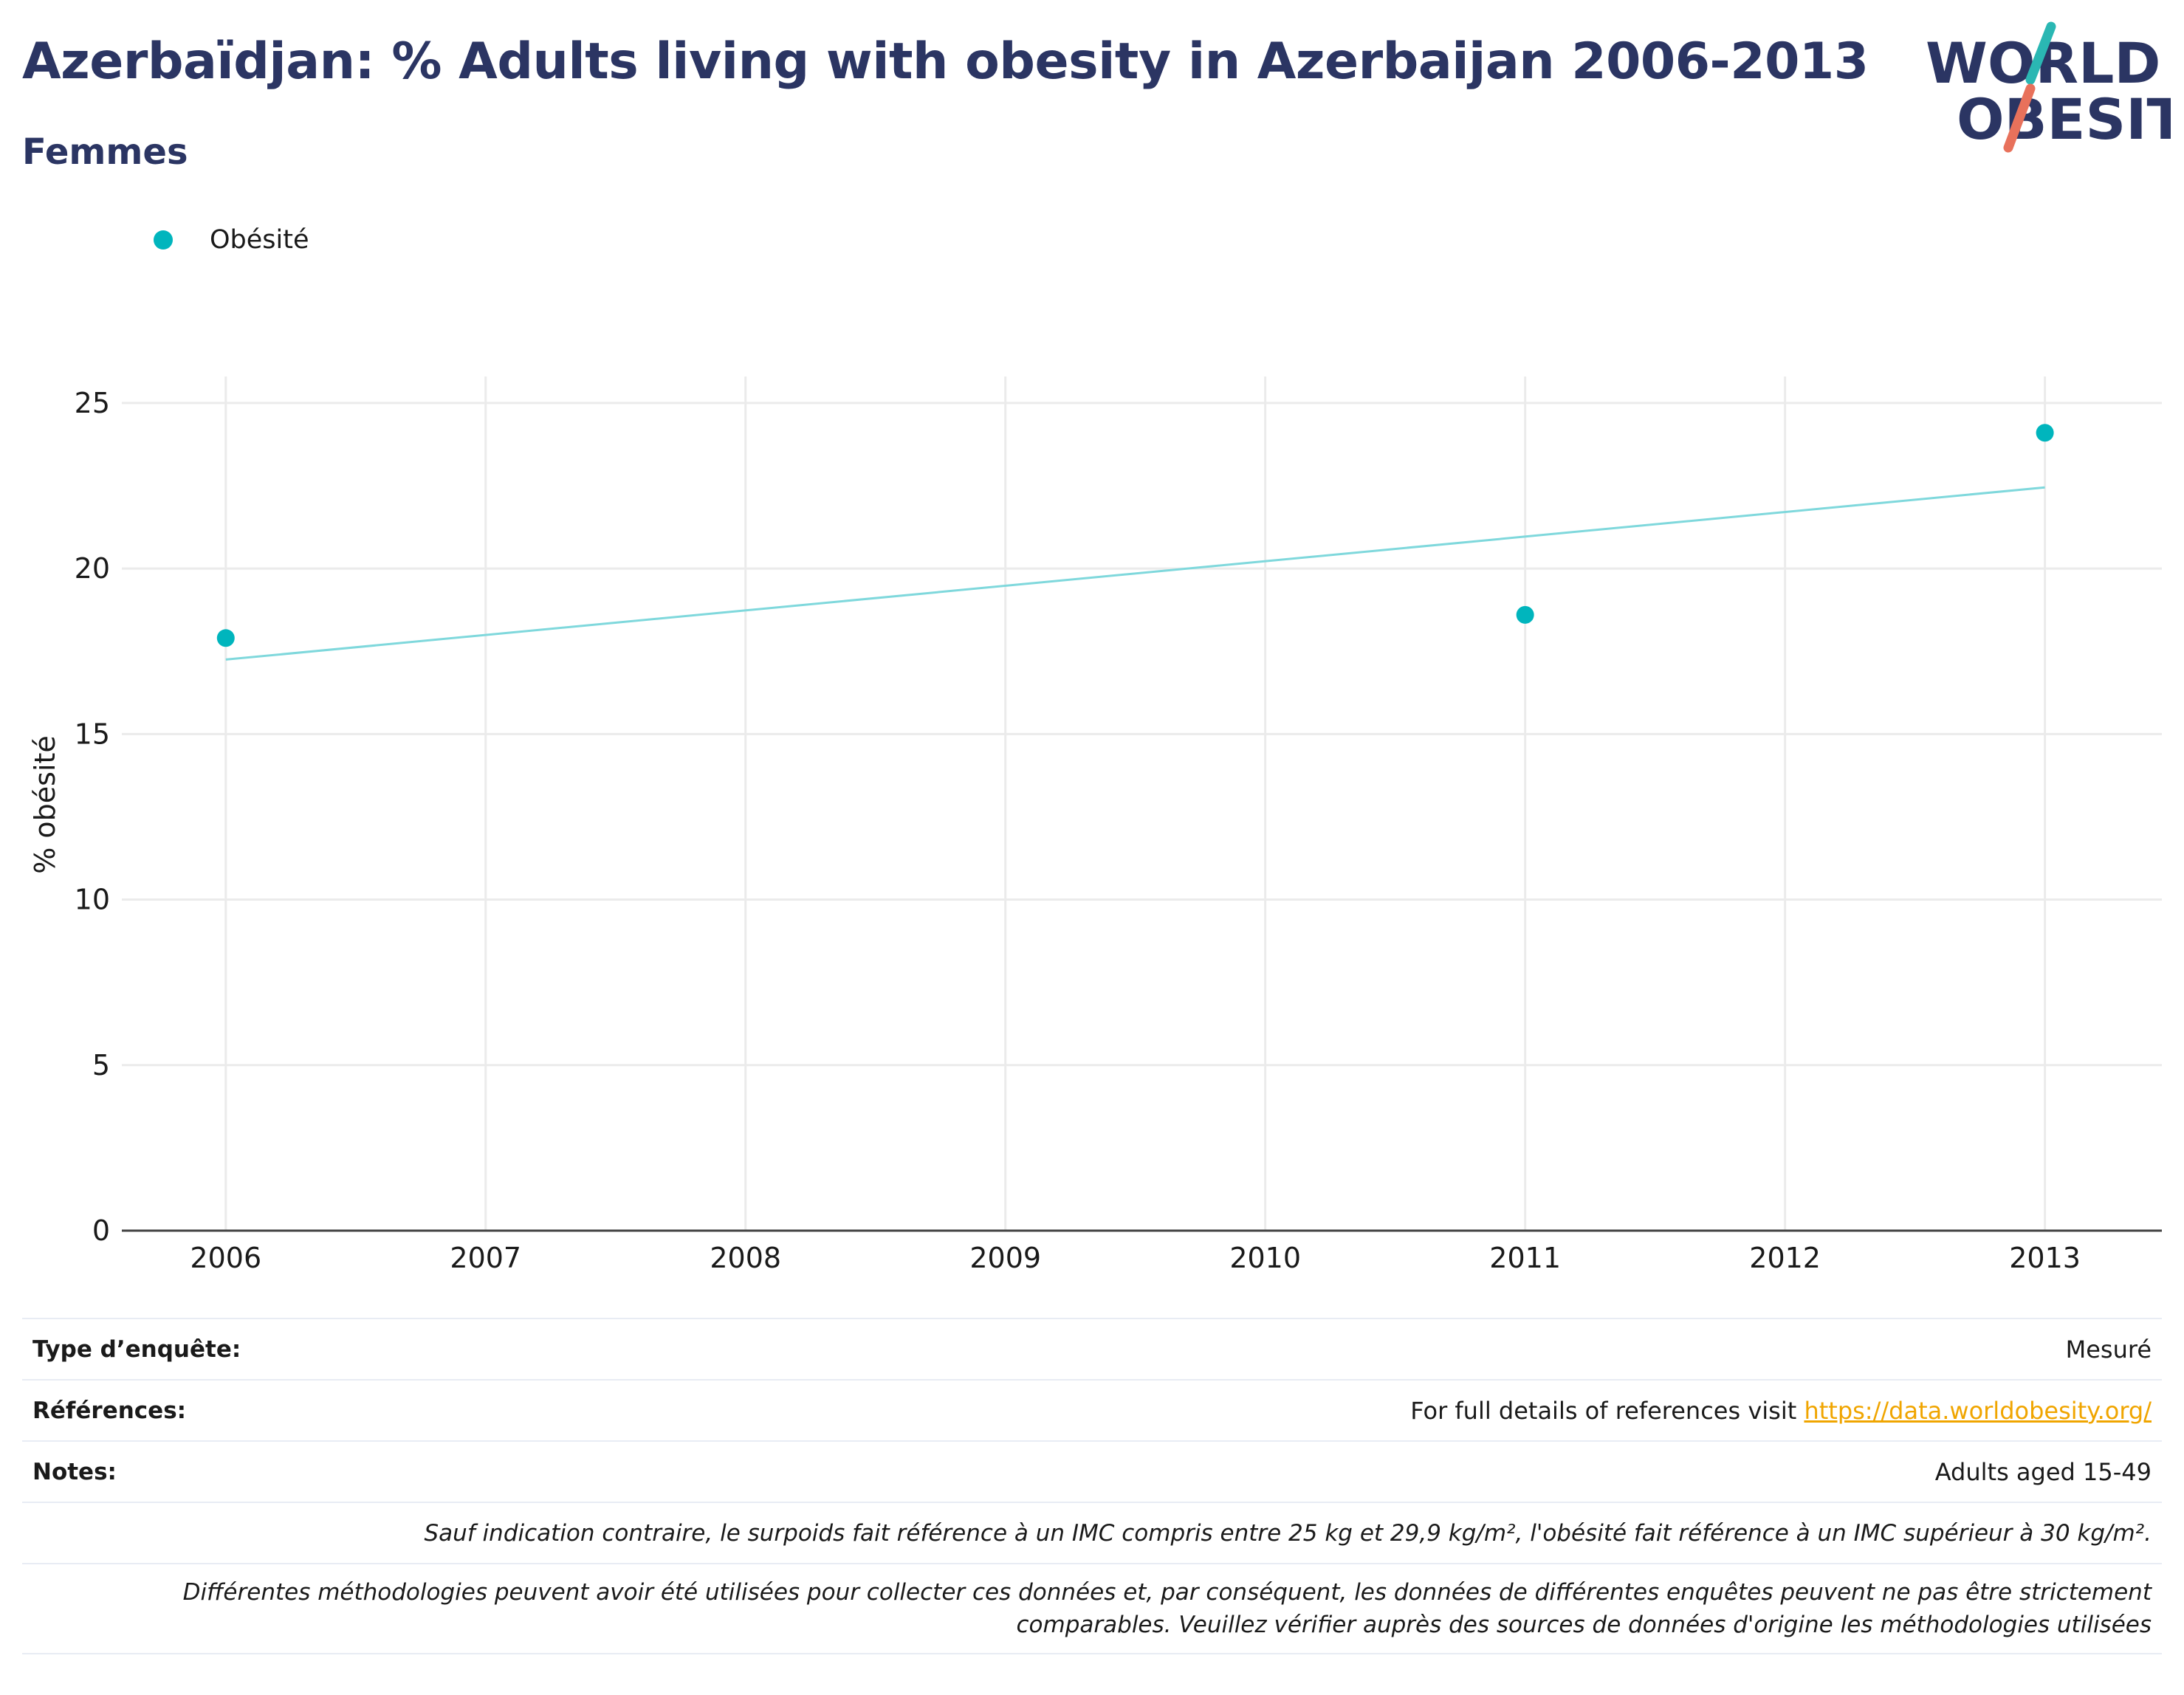 The image size is (2184, 1695). I want to click on y-tick-label: 15, so click(93, 734).